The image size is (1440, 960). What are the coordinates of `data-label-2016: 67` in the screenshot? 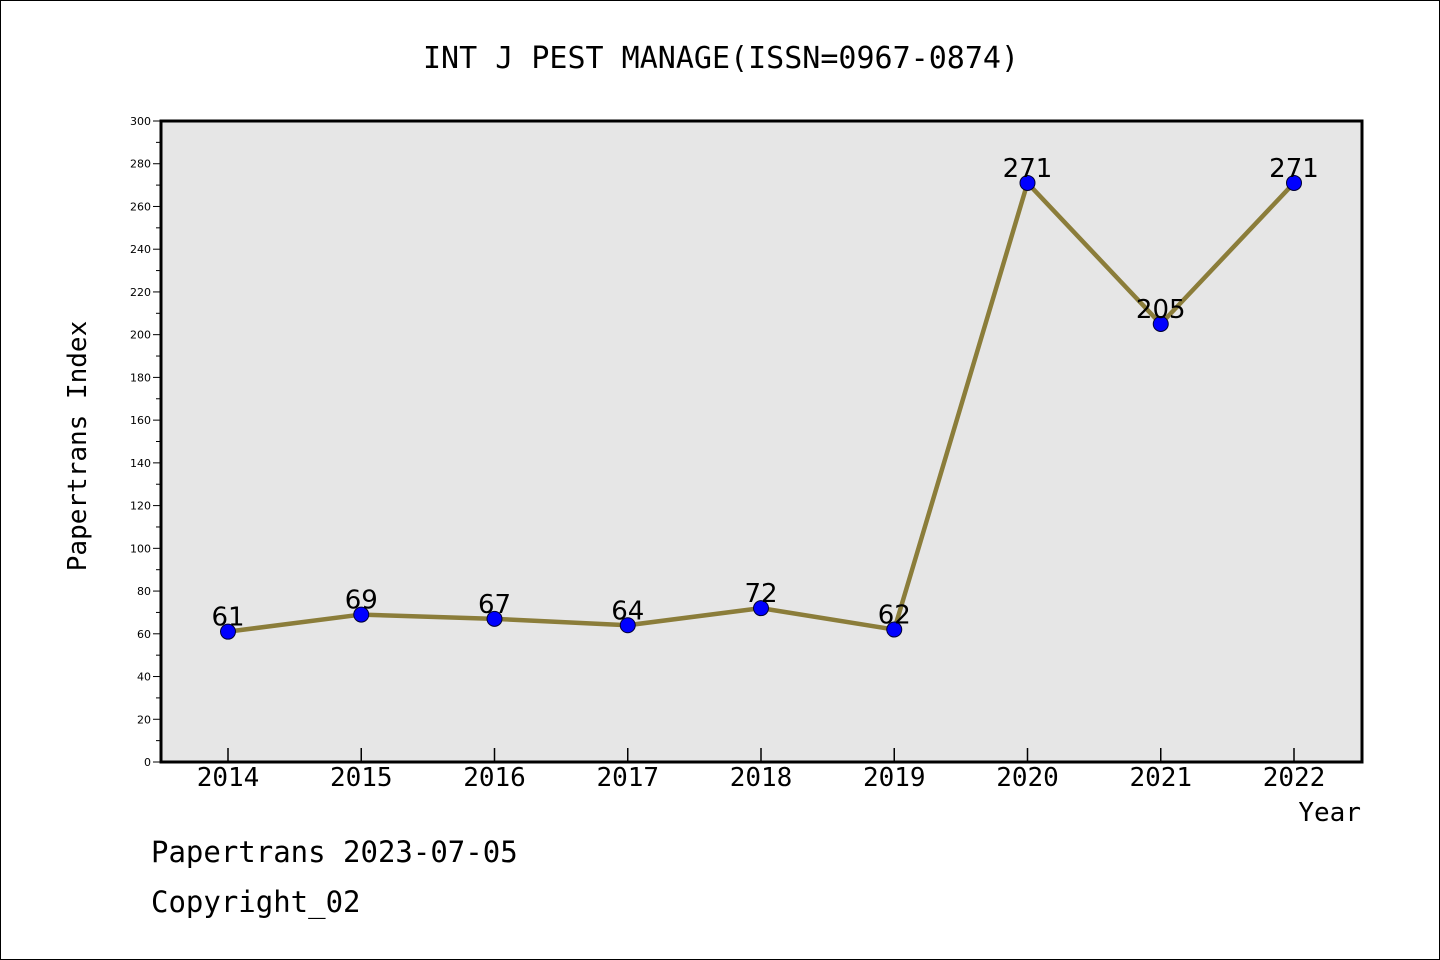 It's located at (494, 605).